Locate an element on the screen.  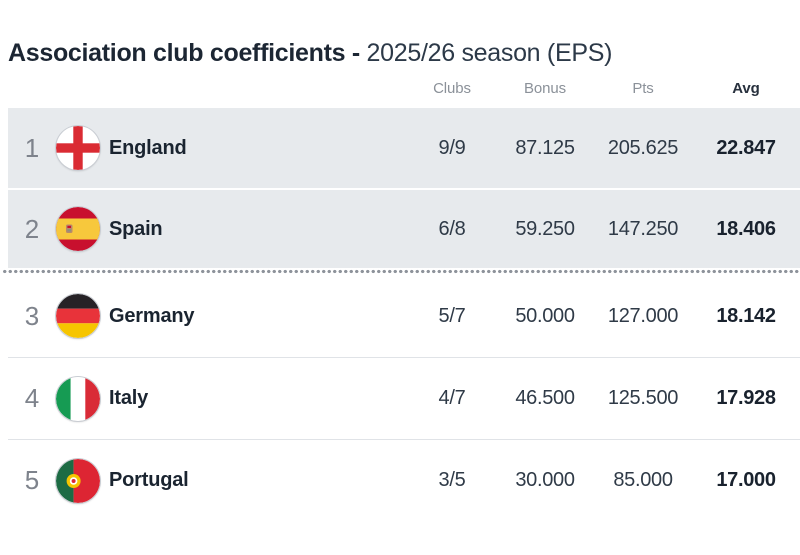
clubs-value: 9/9 is located at coordinates (452, 147).